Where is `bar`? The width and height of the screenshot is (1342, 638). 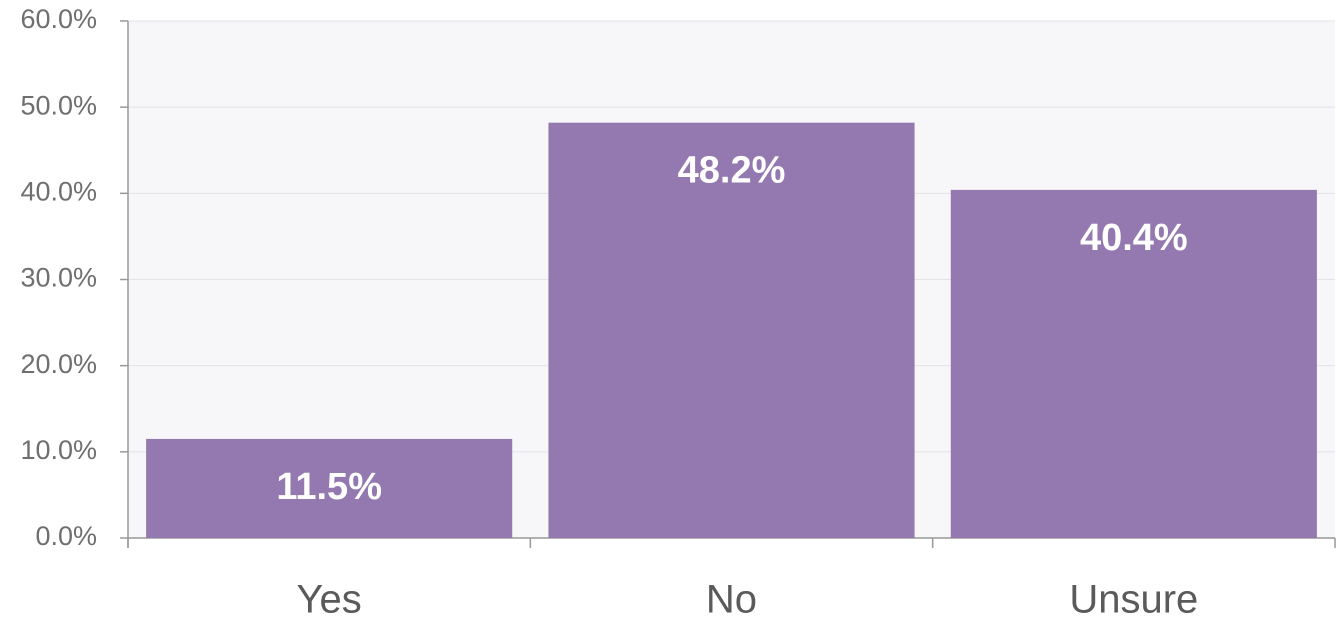 bar is located at coordinates (329, 488).